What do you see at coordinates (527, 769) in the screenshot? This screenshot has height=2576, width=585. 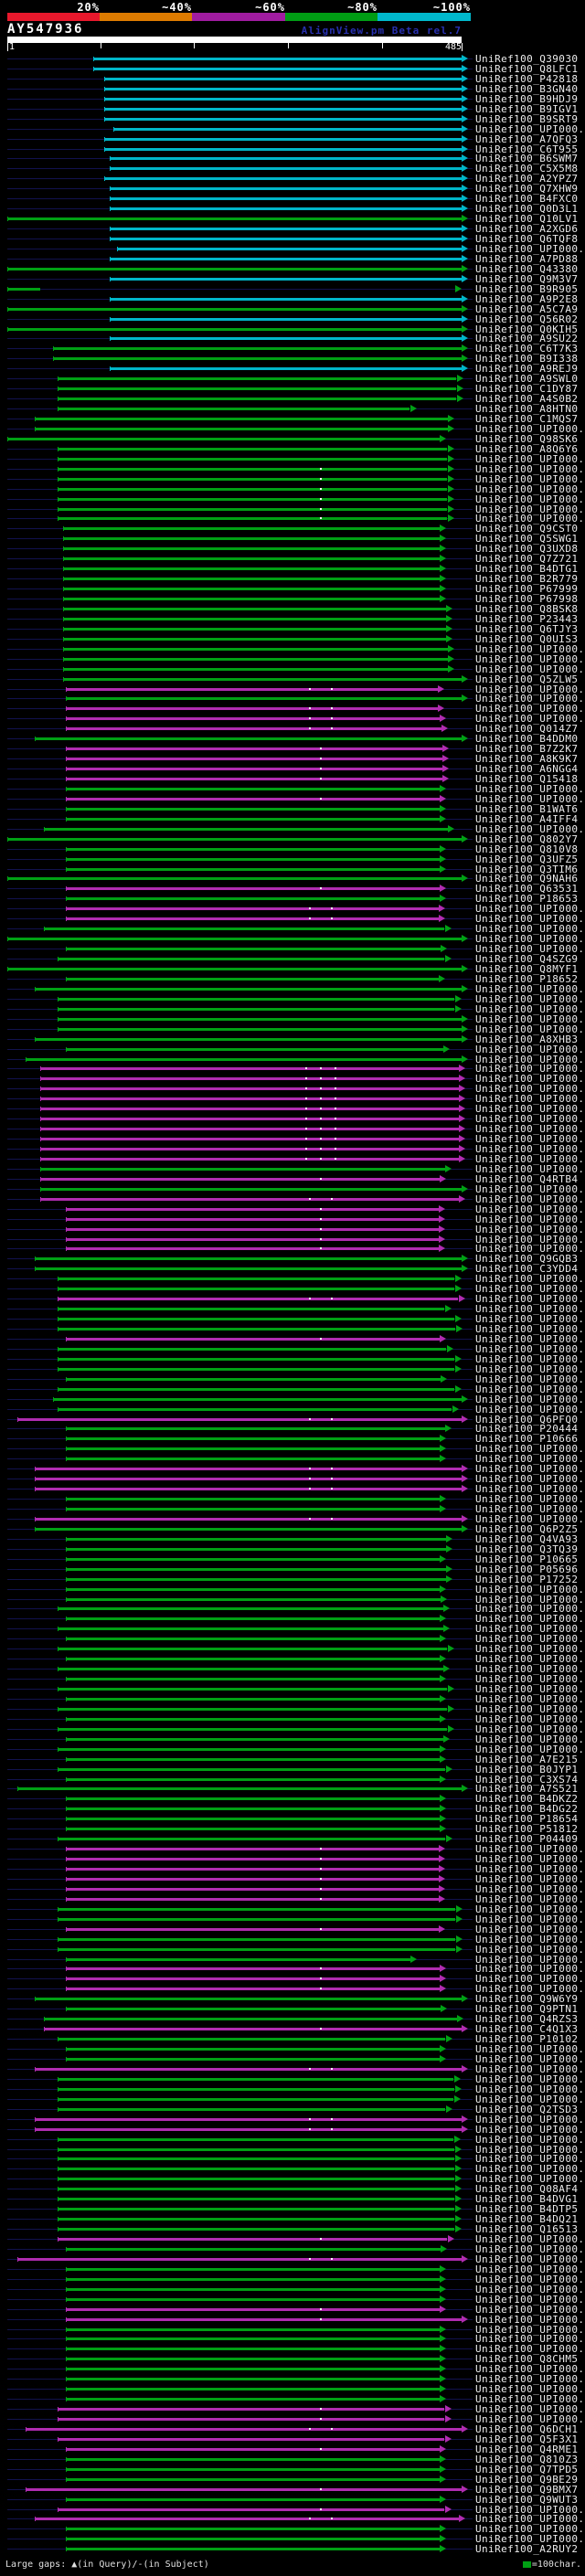 I see `hit-label: UniRef100_A6NGG4` at bounding box center [527, 769].